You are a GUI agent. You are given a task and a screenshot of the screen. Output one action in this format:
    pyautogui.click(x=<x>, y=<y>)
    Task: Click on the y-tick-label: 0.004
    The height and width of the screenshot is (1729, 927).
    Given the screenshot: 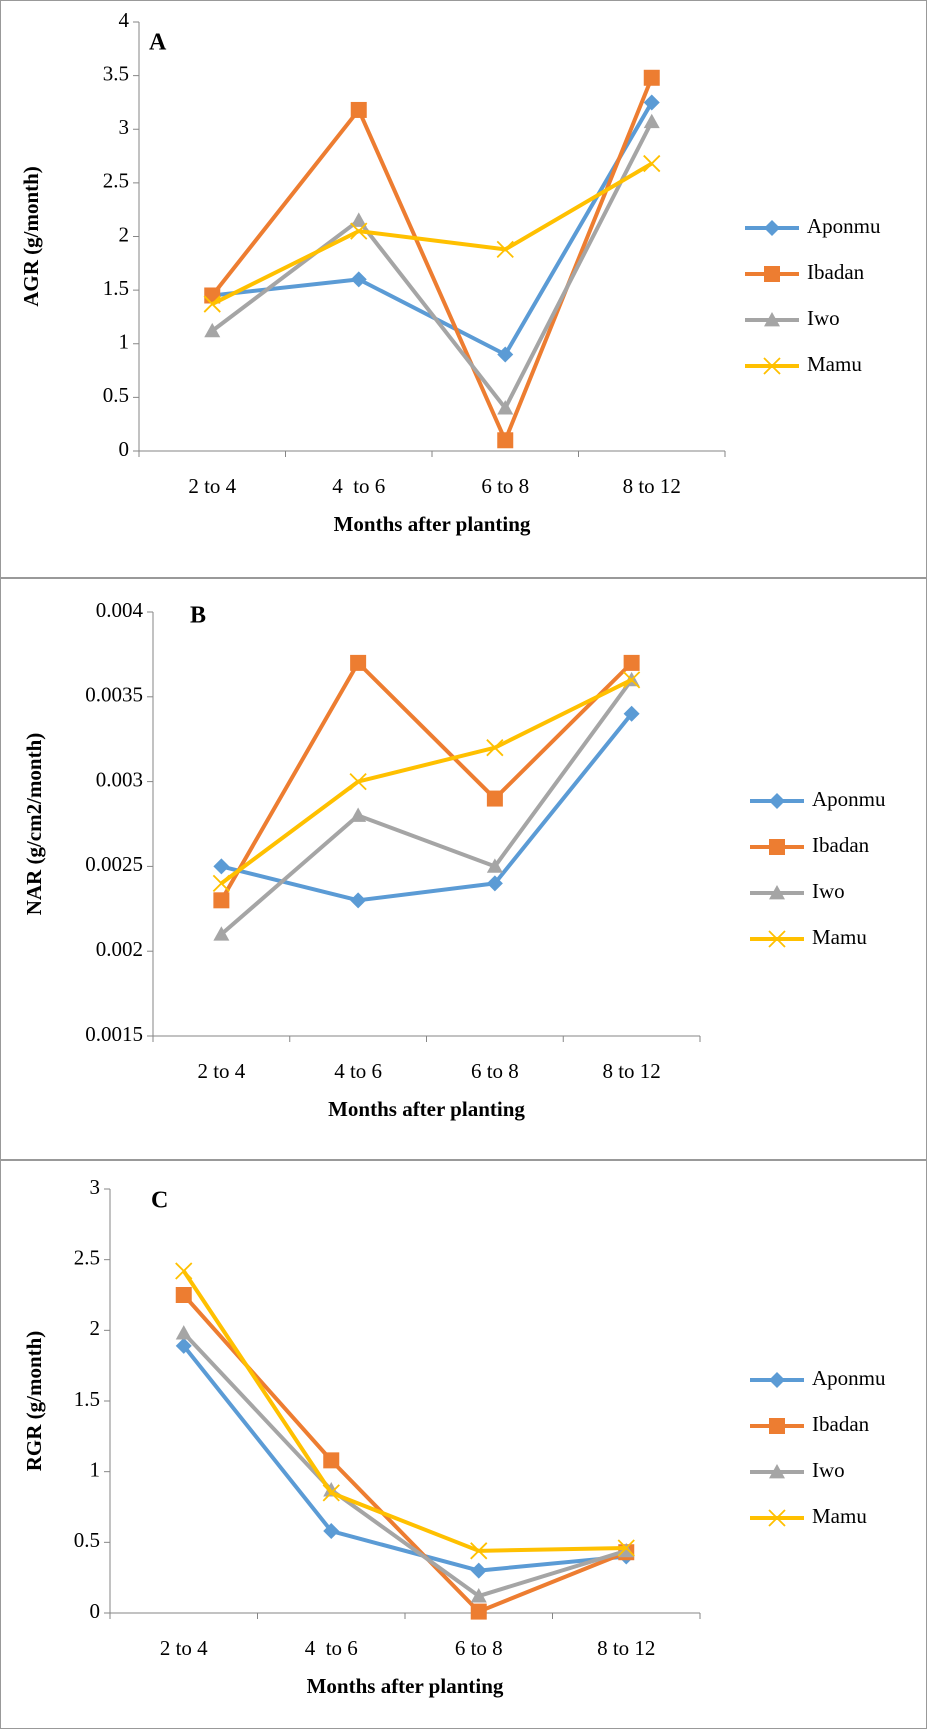 What is the action you would take?
    pyautogui.click(x=120, y=610)
    